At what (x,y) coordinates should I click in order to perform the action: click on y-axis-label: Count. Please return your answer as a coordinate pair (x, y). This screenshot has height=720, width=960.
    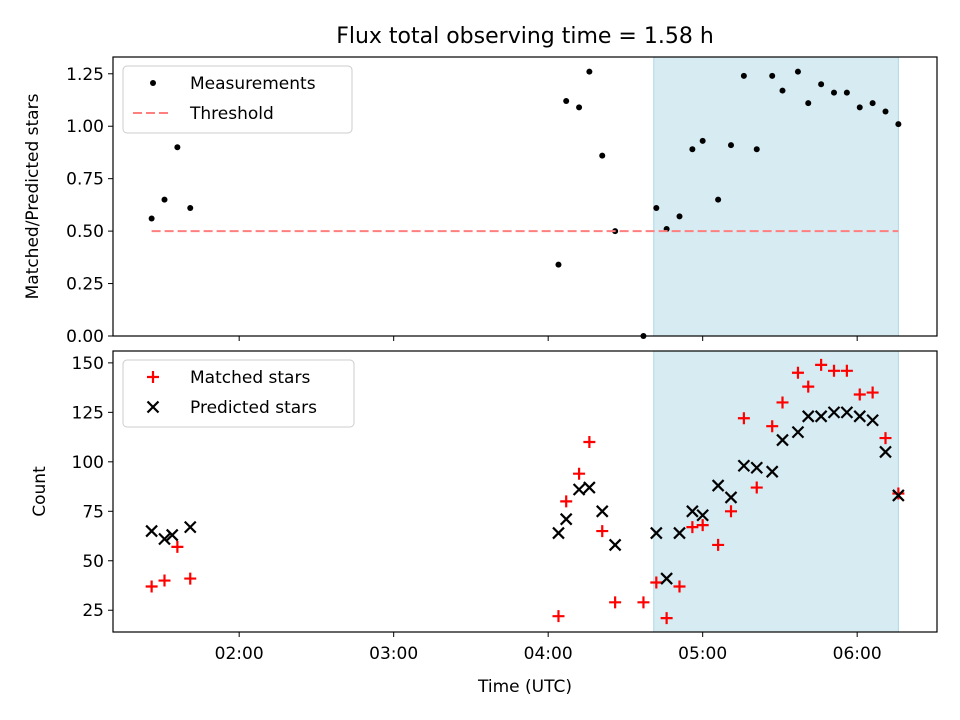
    Looking at the image, I should click on (40, 491).